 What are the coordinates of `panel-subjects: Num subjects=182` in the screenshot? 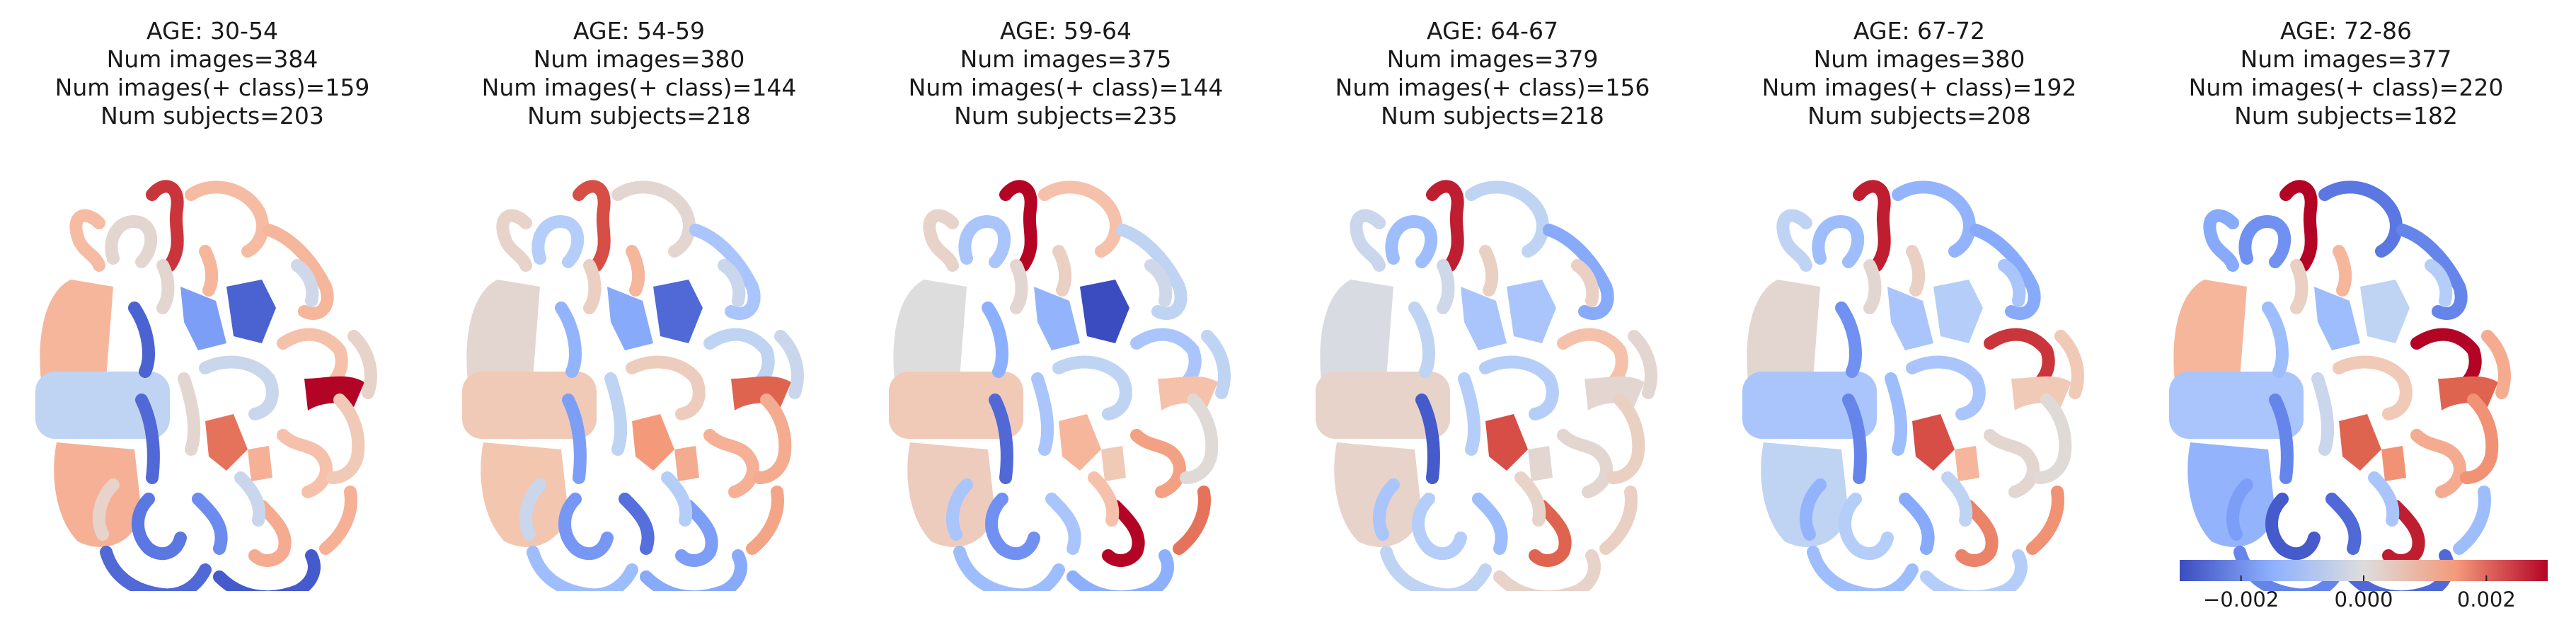 It's located at (2346, 116).